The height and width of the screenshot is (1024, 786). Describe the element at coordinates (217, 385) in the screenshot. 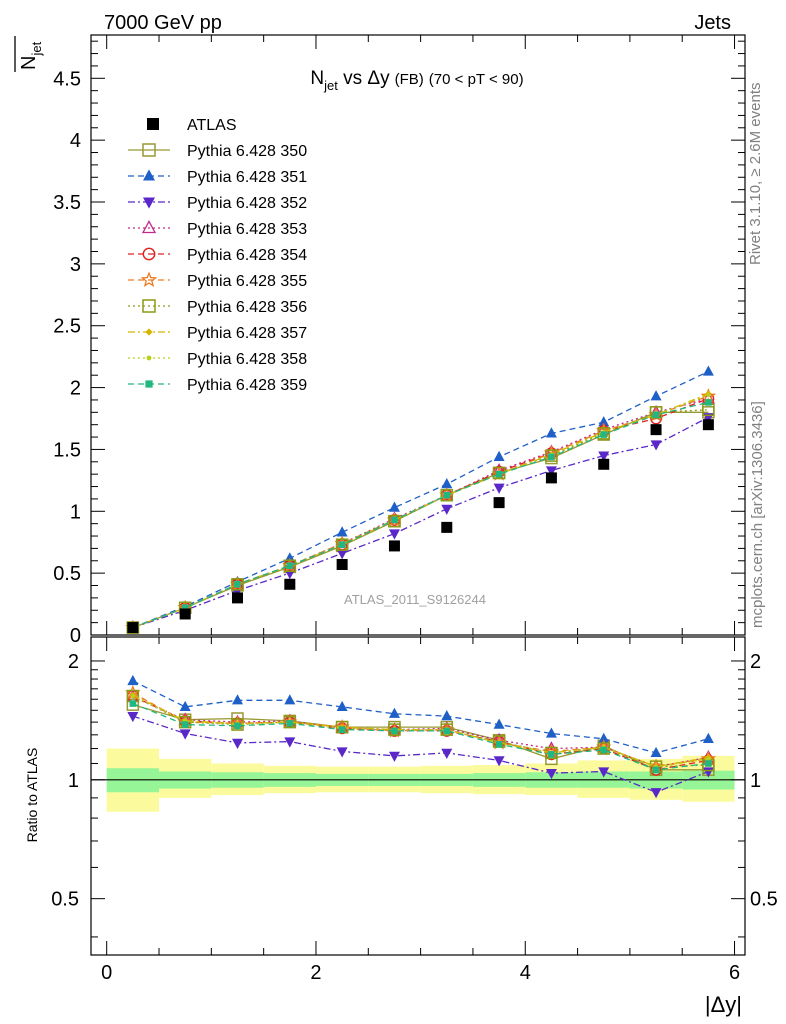

I see `legend-entry: Pythia 6.428 359` at that location.